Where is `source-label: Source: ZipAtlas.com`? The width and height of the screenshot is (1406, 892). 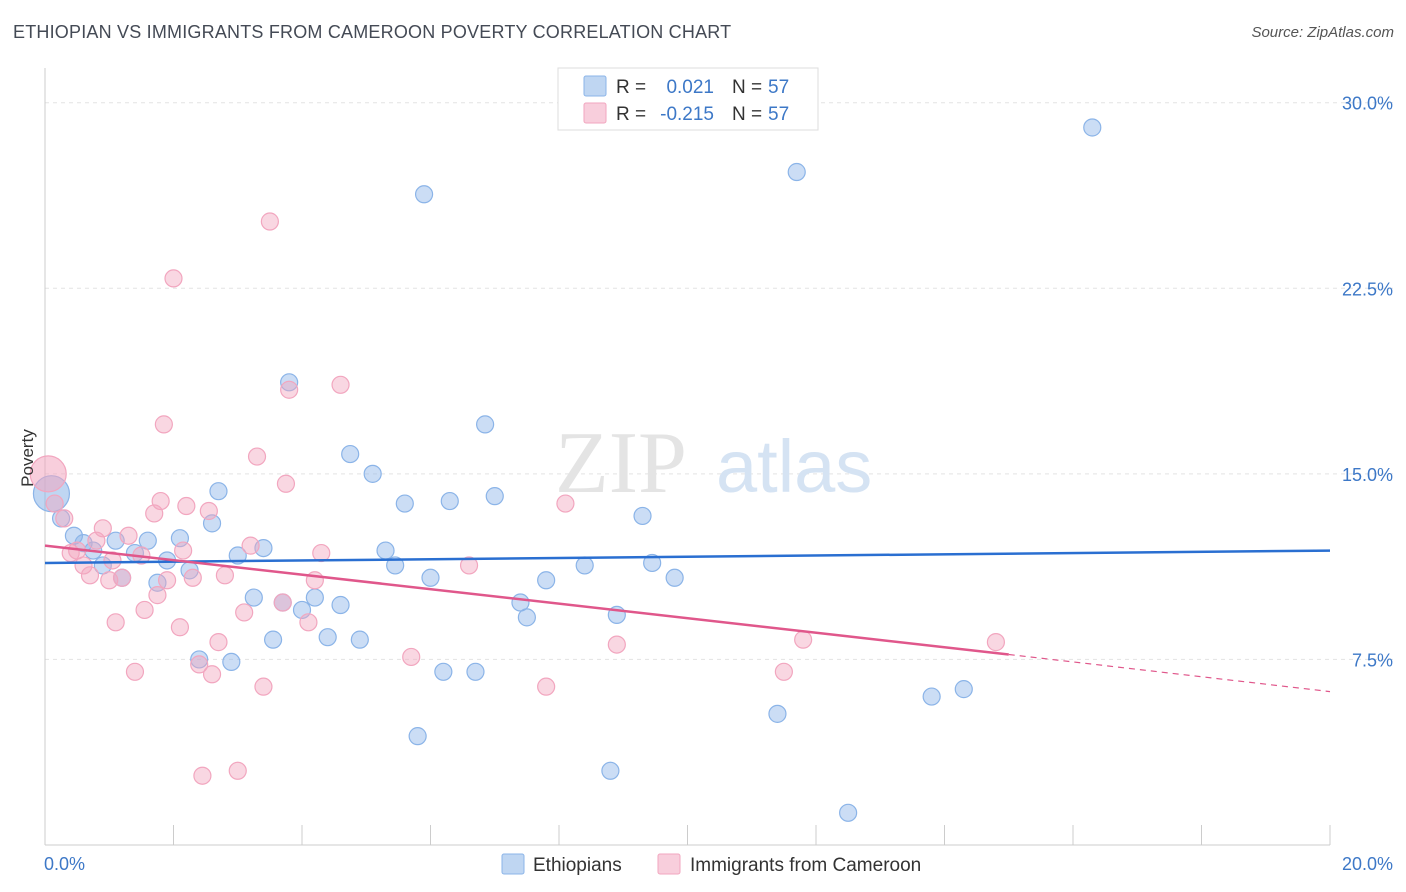 source-label: Source: ZipAtlas.com is located at coordinates (1322, 32).